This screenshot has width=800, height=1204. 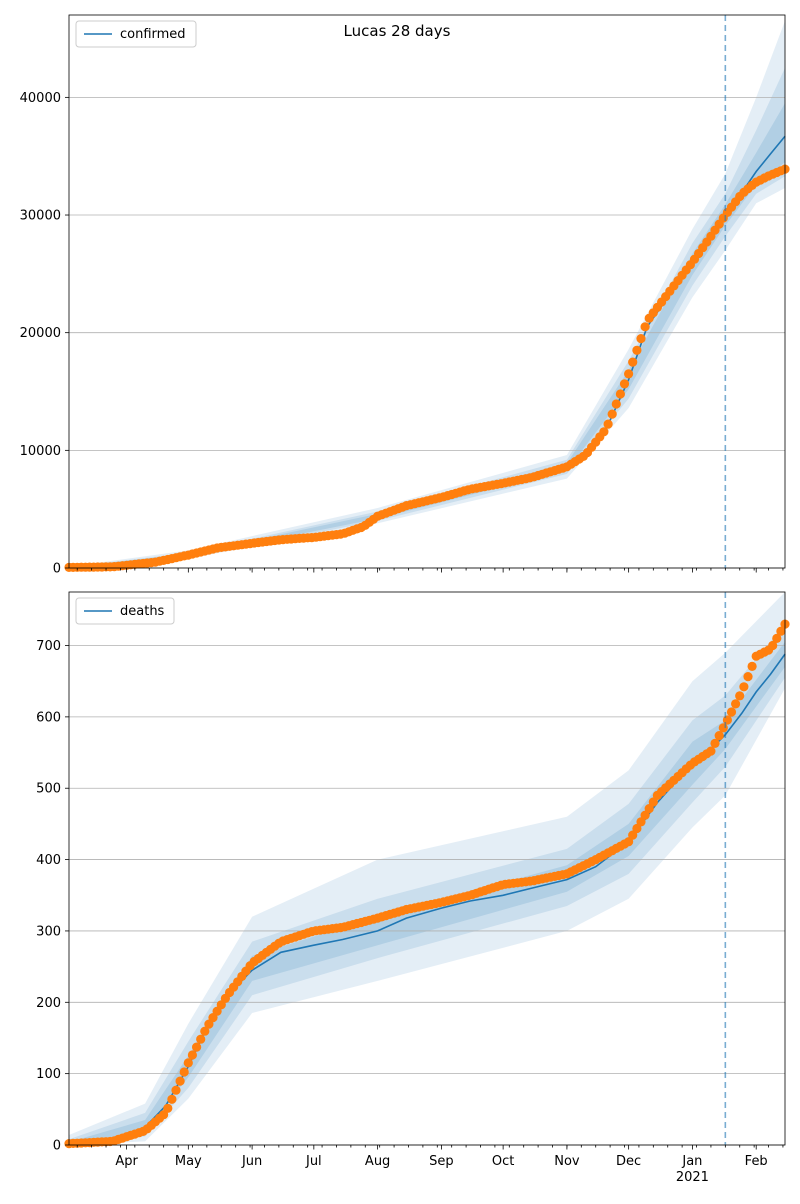 What do you see at coordinates (40, 98) in the screenshot?
I see `y-tick-label: 40000` at bounding box center [40, 98].